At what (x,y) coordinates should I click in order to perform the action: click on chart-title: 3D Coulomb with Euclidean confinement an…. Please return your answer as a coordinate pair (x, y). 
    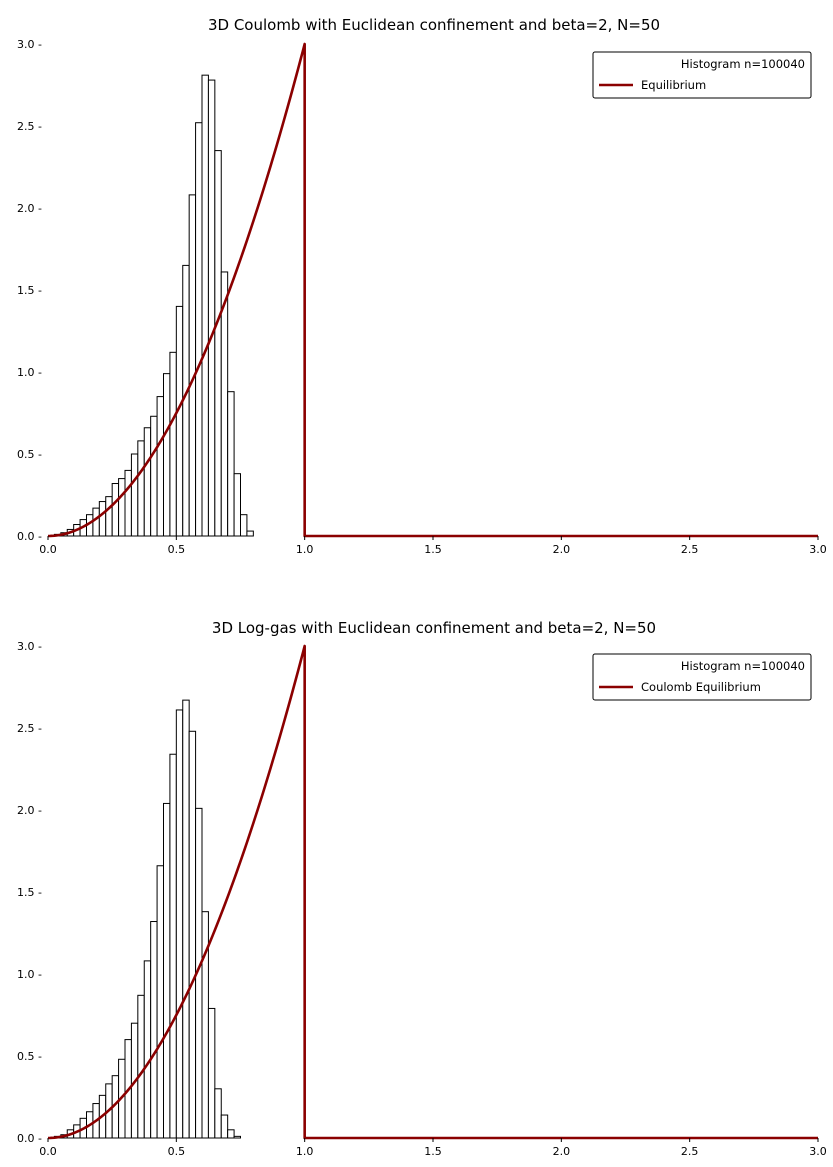
    Looking at the image, I should click on (434, 25).